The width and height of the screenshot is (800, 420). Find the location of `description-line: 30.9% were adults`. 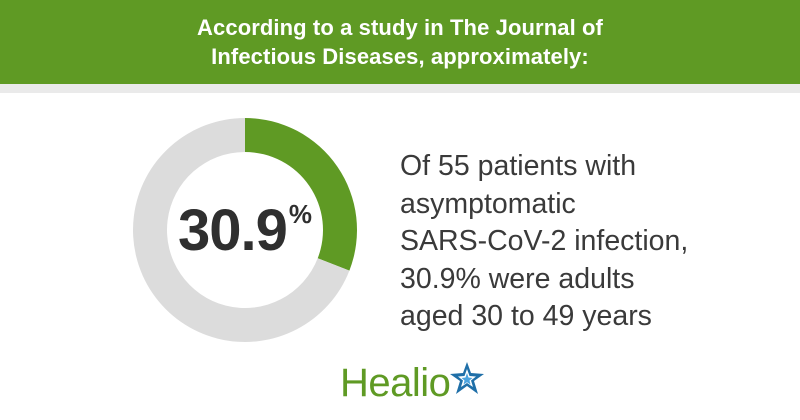

description-line: 30.9% were adults is located at coordinates (517, 278).